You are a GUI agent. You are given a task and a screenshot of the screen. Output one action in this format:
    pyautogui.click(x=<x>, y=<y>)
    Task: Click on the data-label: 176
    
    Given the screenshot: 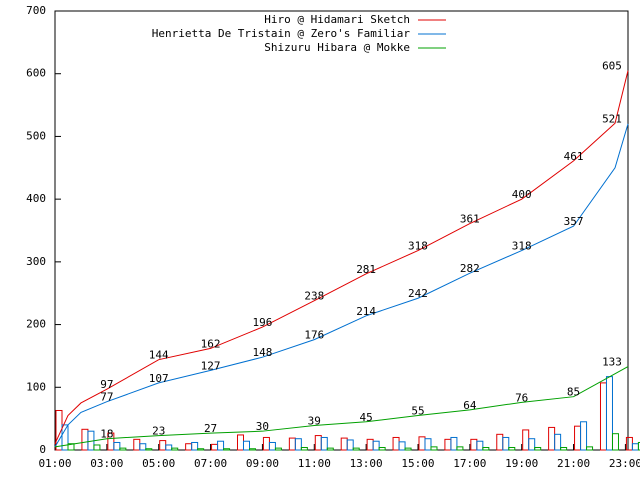 What is the action you would take?
    pyautogui.click(x=314, y=335)
    